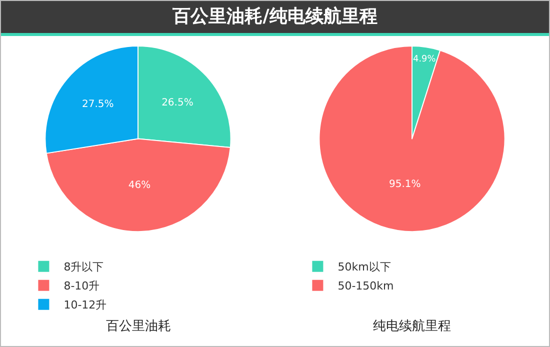  Describe the element at coordinates (85, 305) in the screenshot. I see `legend-label: 10-12升` at that location.